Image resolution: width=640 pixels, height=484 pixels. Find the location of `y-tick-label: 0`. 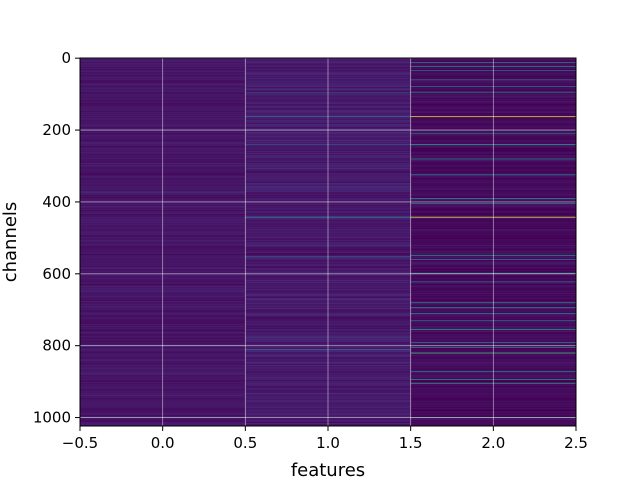

y-tick-label: 0 is located at coordinates (66, 58).